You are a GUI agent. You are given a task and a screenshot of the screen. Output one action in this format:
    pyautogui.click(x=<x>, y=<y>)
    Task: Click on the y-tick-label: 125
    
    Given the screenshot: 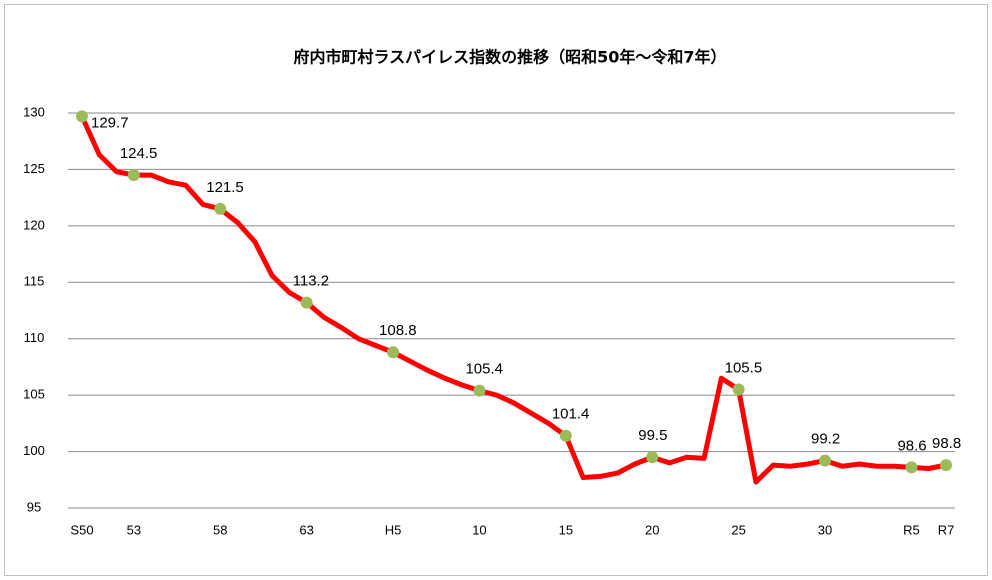 What is the action you would take?
    pyautogui.click(x=34, y=168)
    